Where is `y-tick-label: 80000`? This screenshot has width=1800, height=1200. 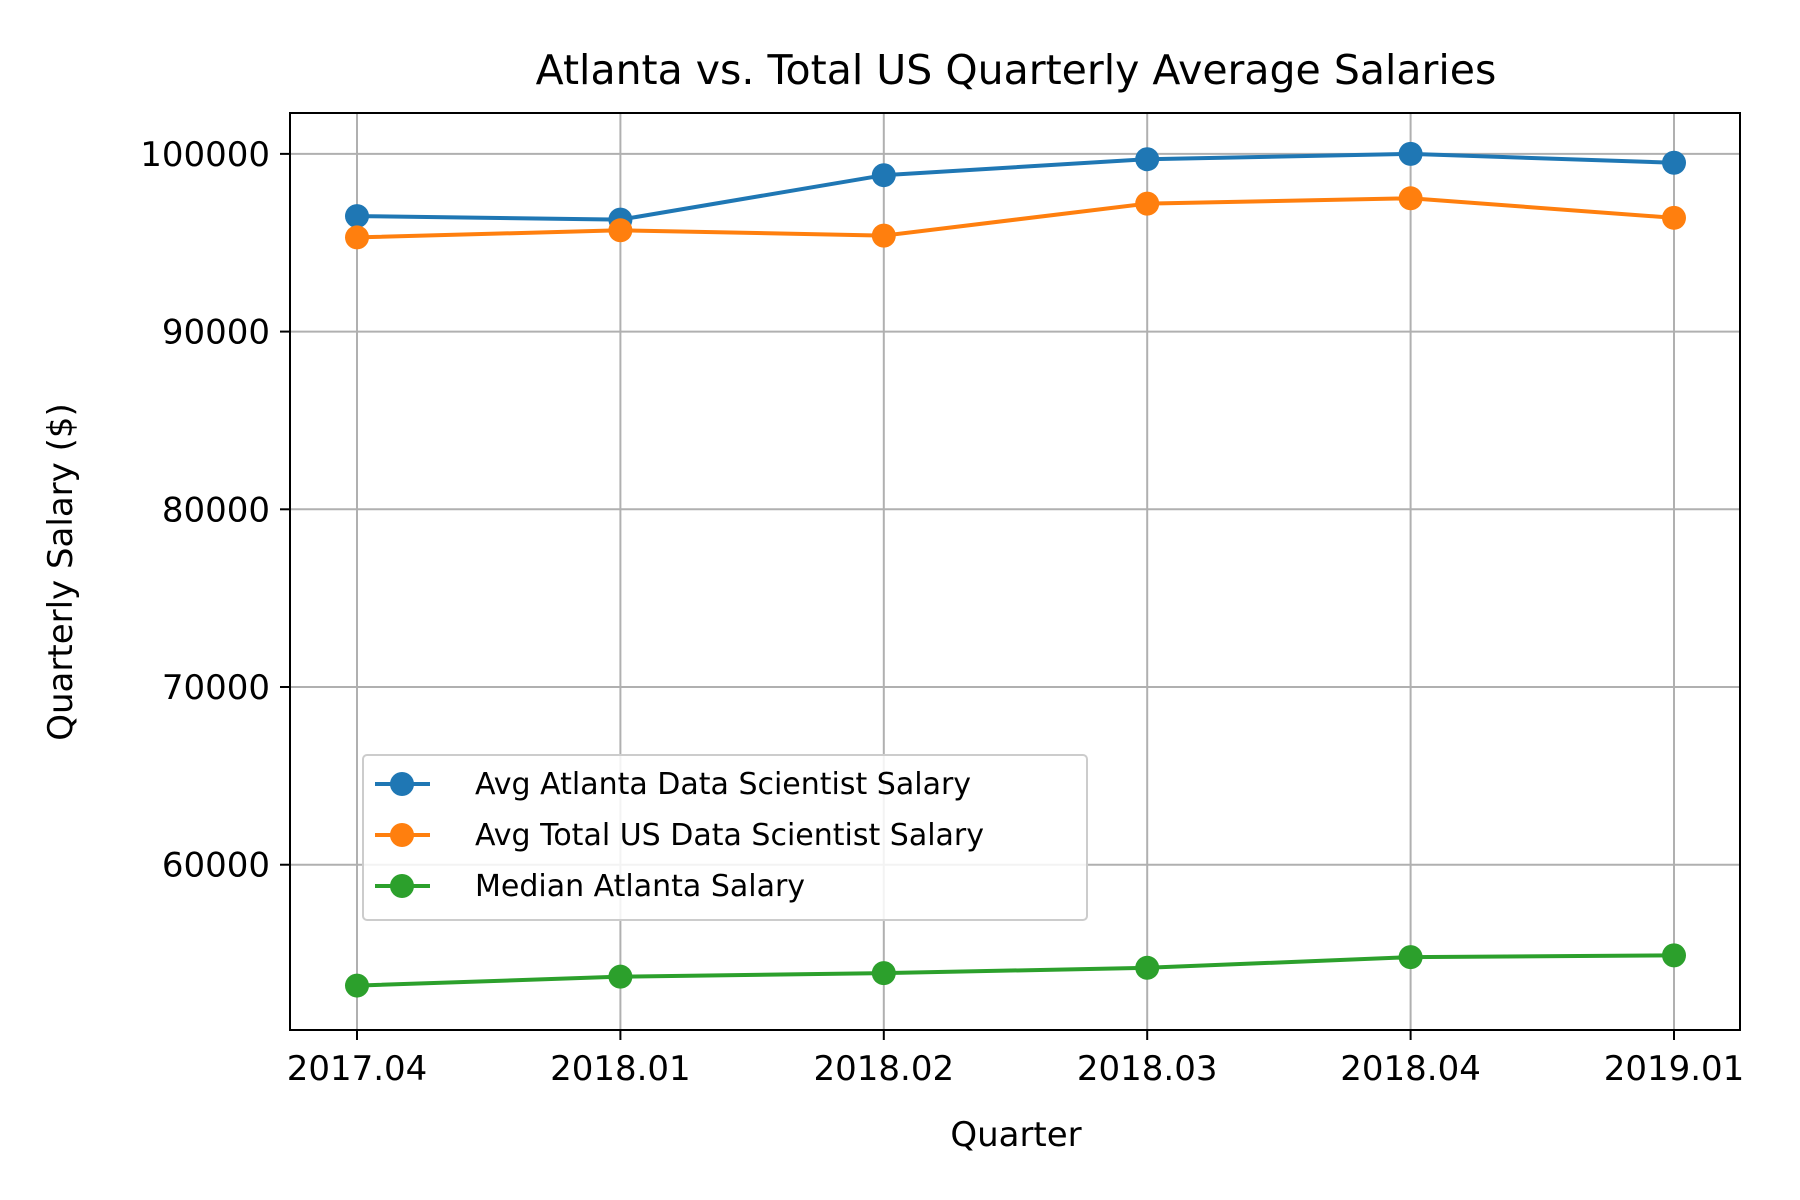
y-tick-label: 80000 is located at coordinates (216, 510).